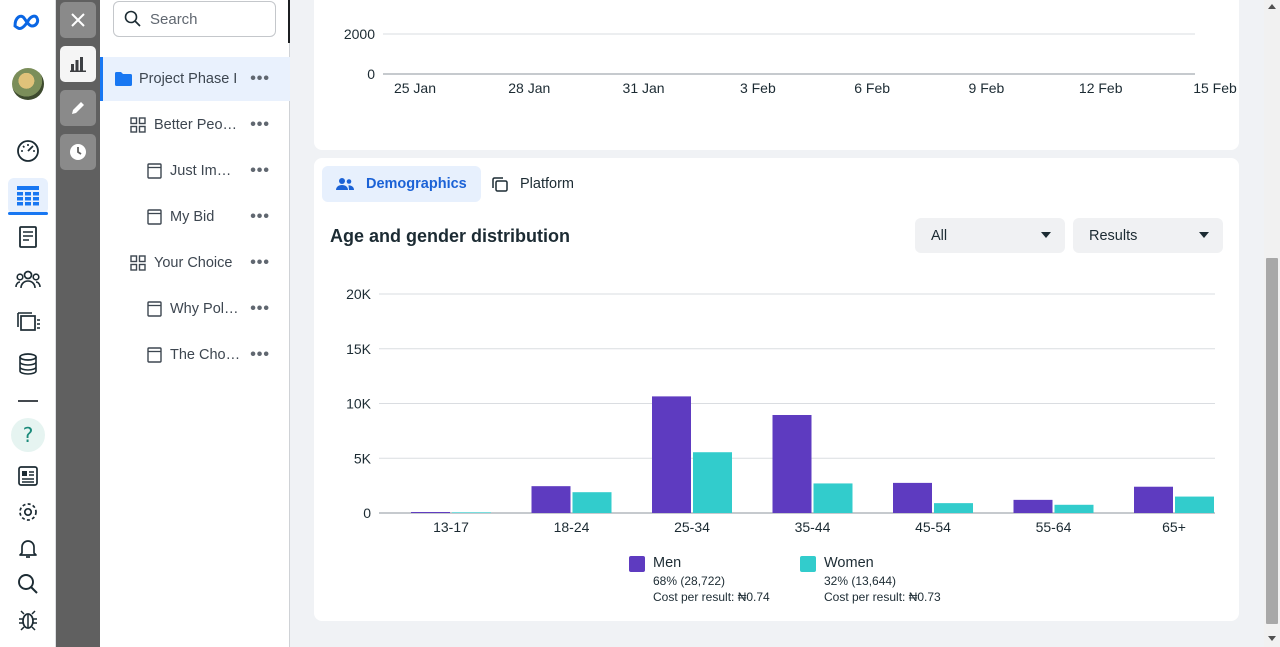  Describe the element at coordinates (547, 184) in the screenshot. I see `tab-label: Platform` at that location.